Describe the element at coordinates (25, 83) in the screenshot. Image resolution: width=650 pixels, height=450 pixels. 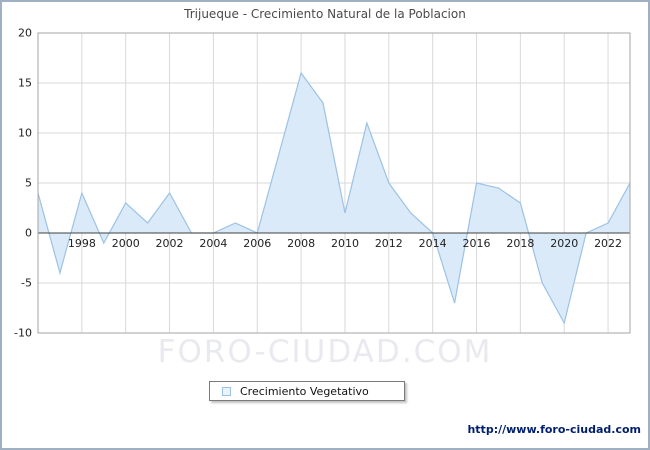
I see `svg-text: 15` at that location.